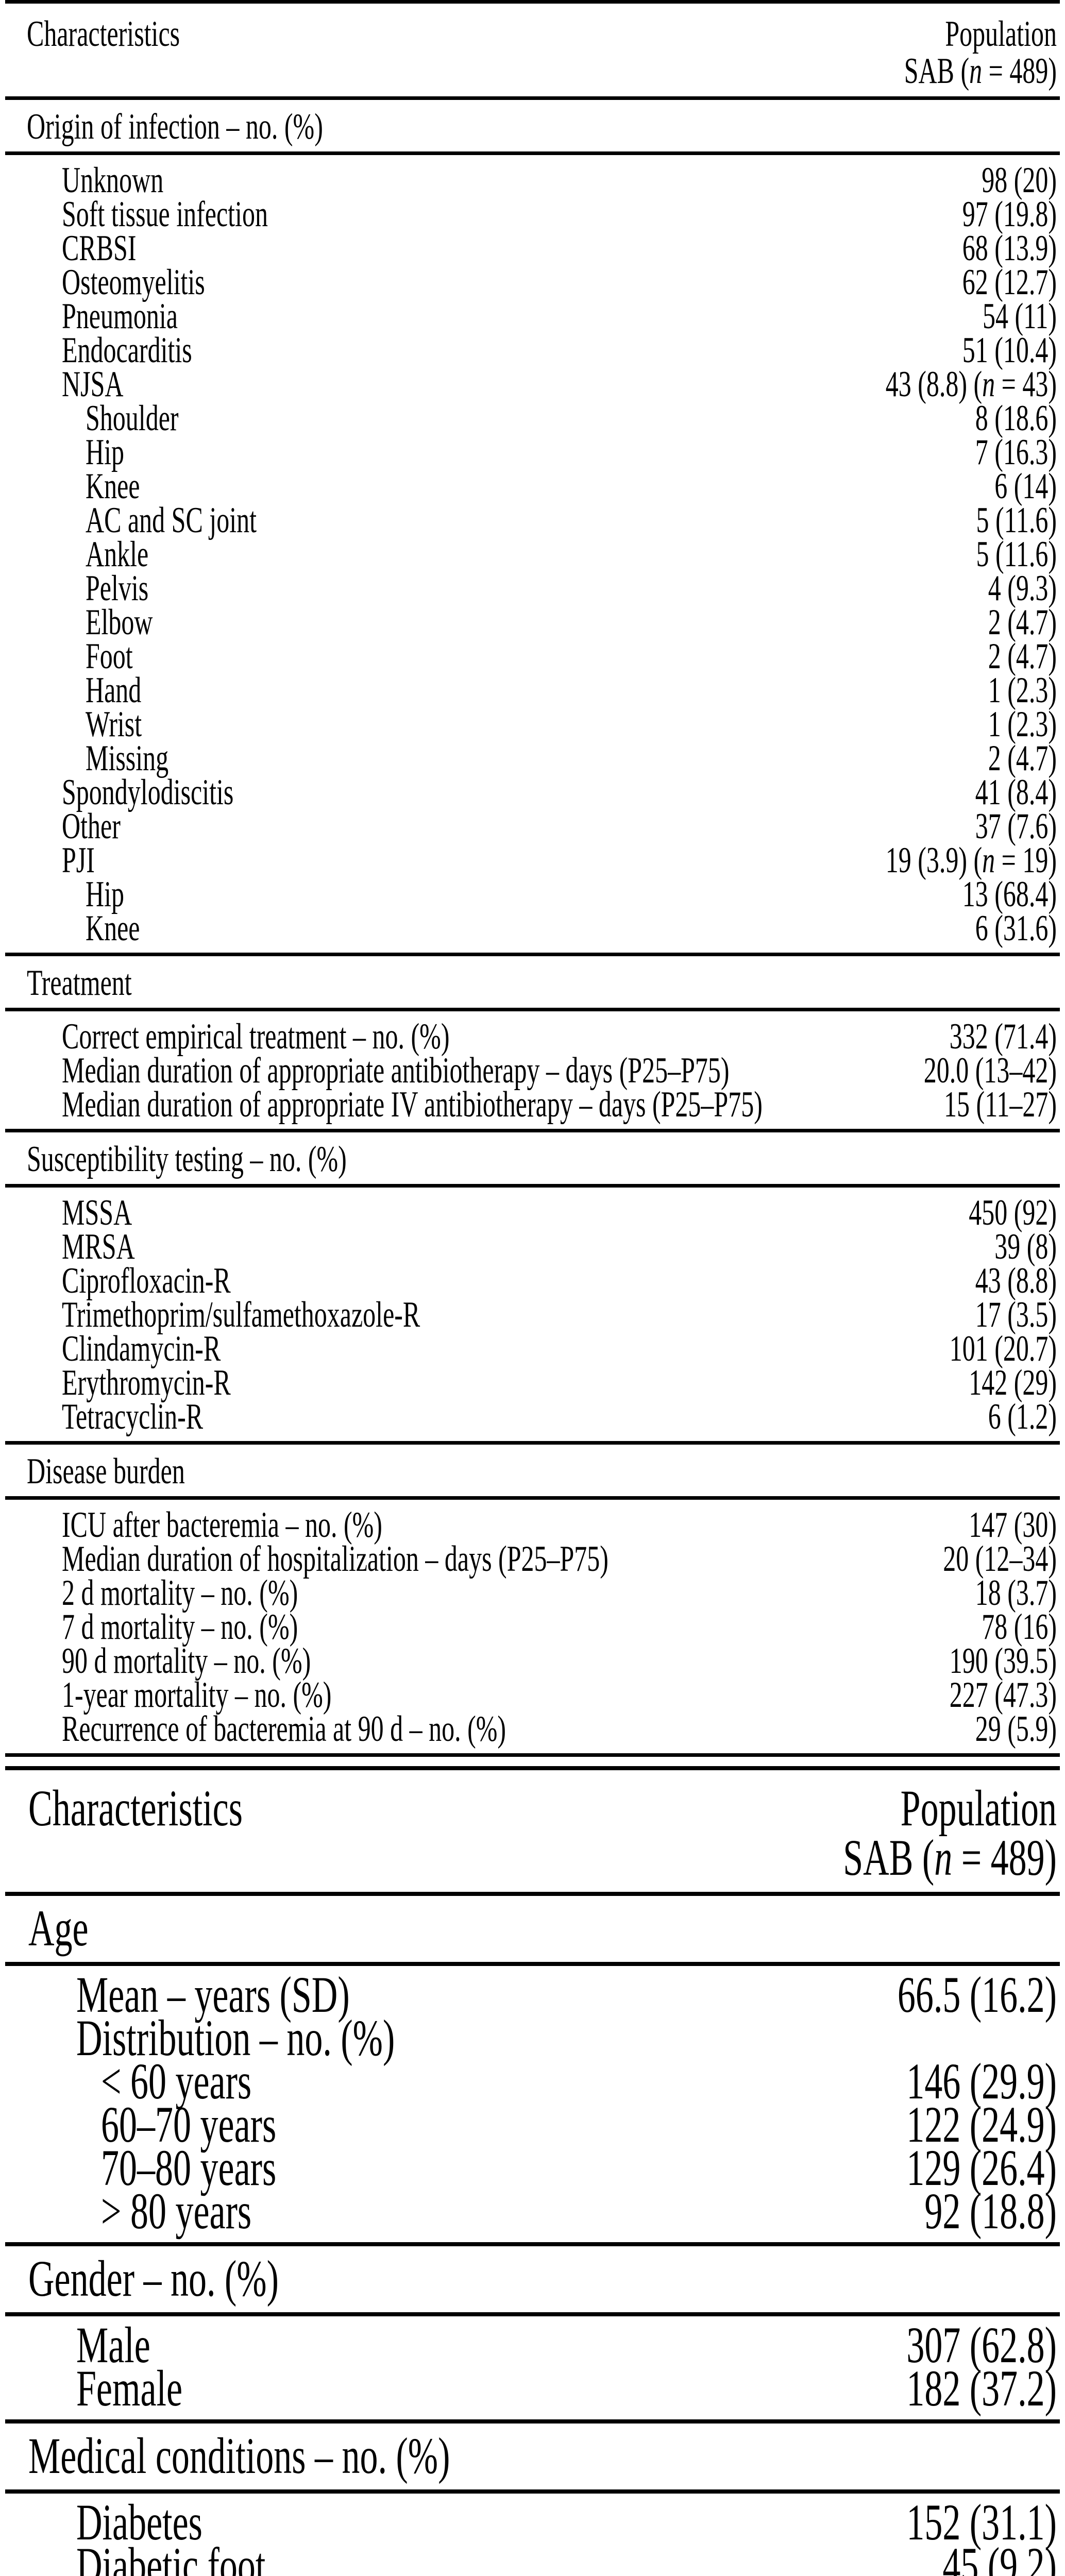  I want to click on row-label: Pneumonia, so click(120, 315).